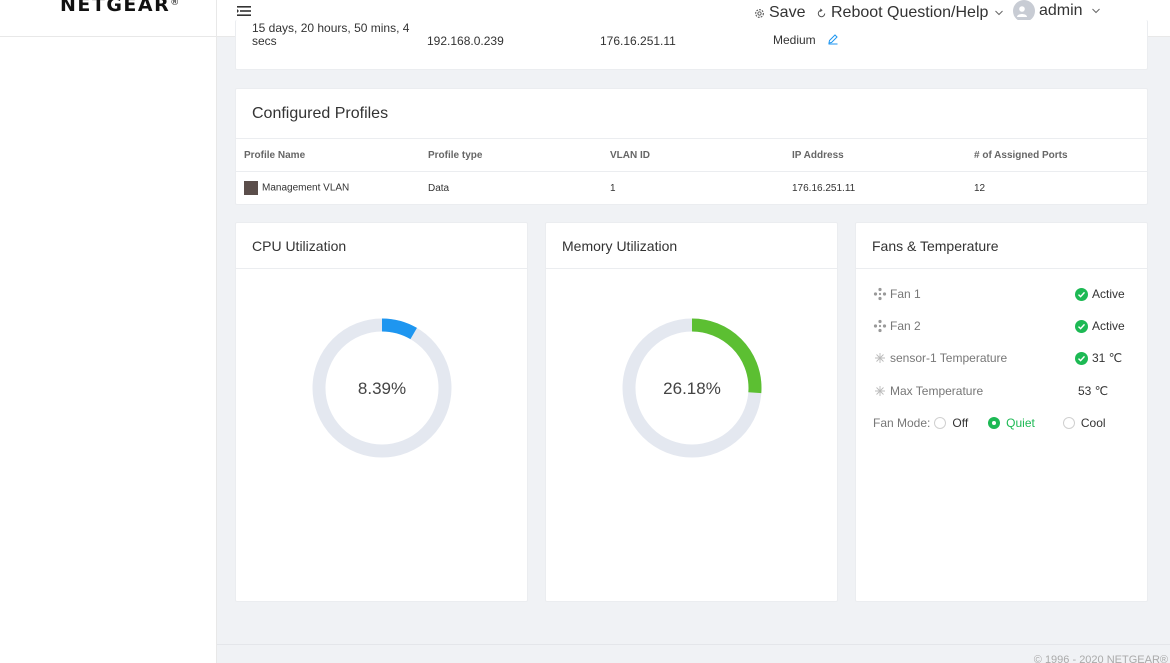 Image resolution: width=1170 pixels, height=663 pixels. I want to click on reboot-label: Reboot, so click(857, 12).